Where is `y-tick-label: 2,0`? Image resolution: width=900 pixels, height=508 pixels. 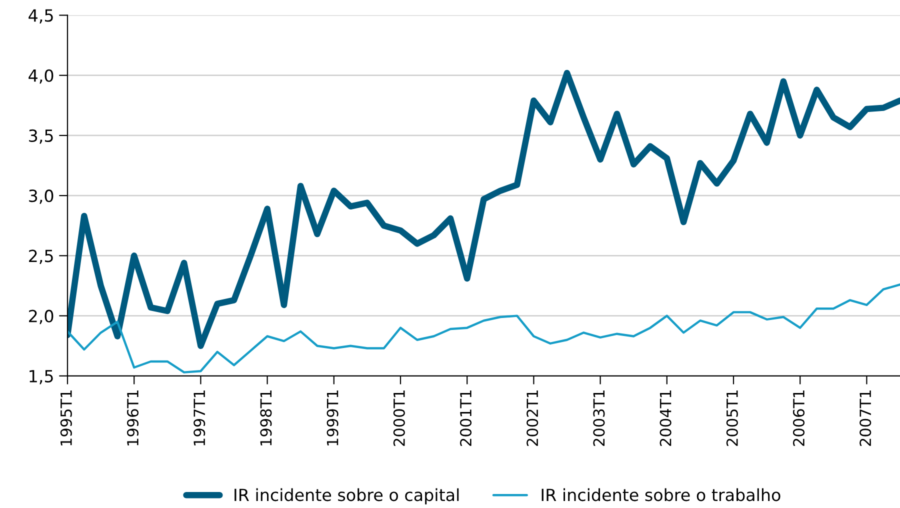 y-tick-label: 2,0 is located at coordinates (41, 317).